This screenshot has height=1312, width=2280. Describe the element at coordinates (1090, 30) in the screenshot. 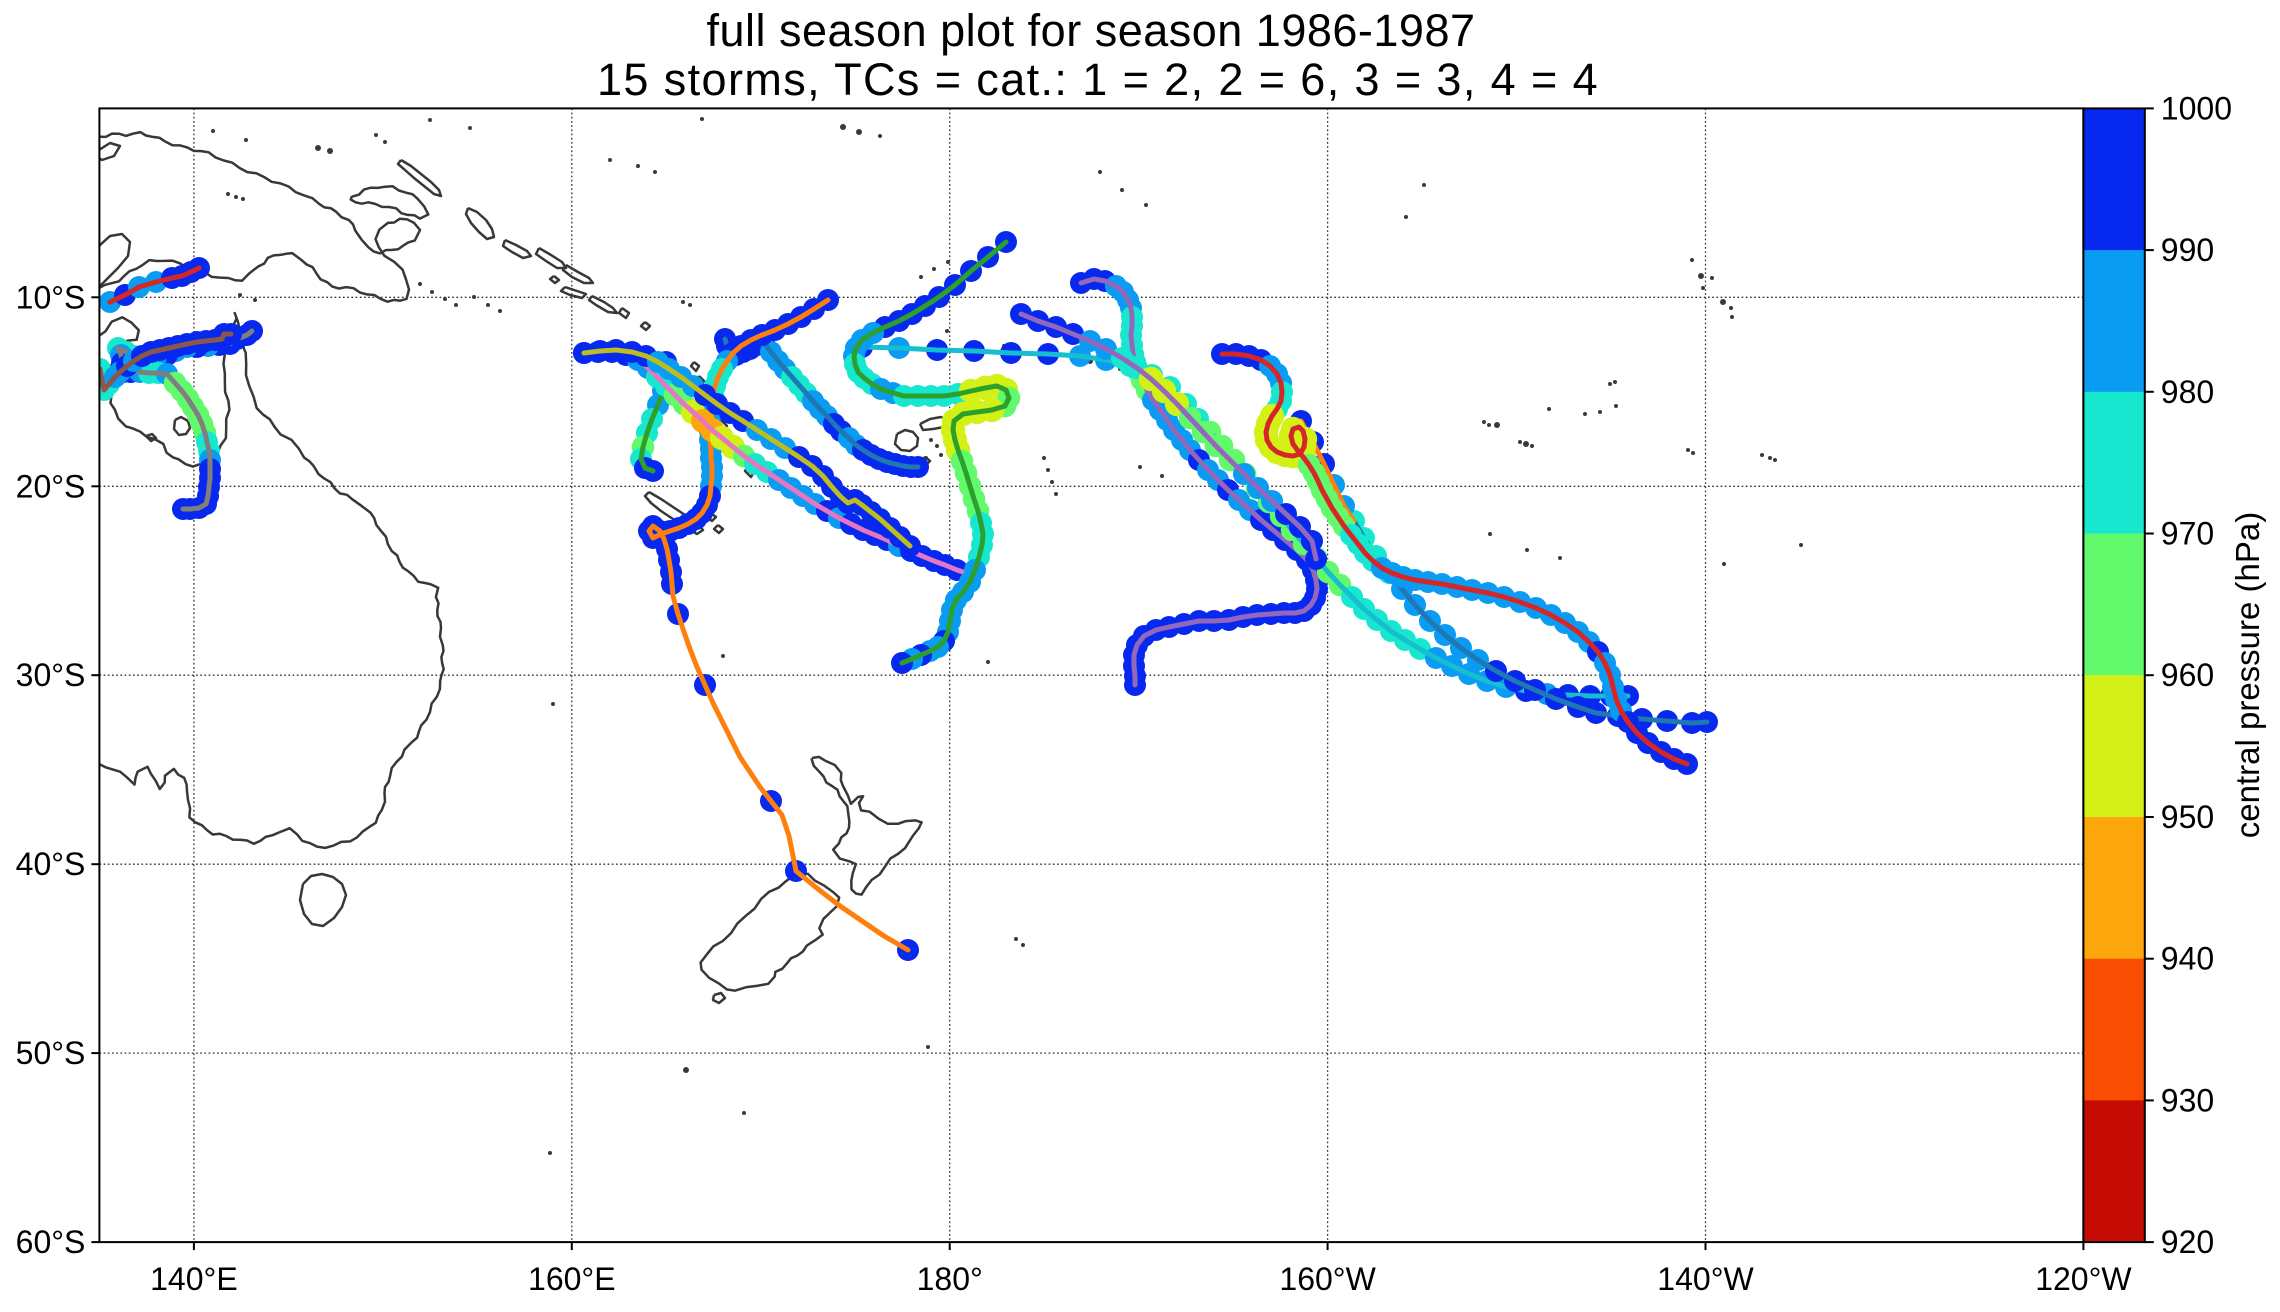

I see `svg-text:full season plot for season 19: full season plot for season 1986-1987` at that location.